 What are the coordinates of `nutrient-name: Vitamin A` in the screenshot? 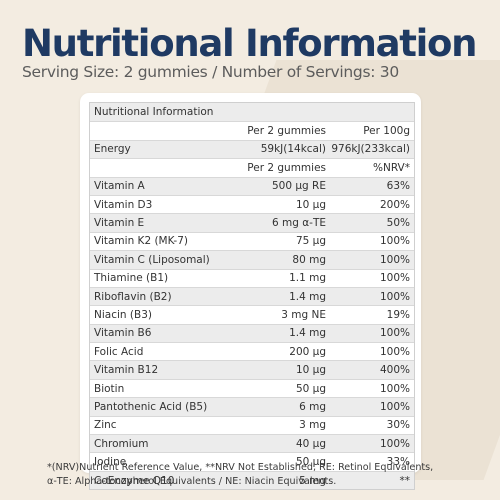 It's located at (119, 186).